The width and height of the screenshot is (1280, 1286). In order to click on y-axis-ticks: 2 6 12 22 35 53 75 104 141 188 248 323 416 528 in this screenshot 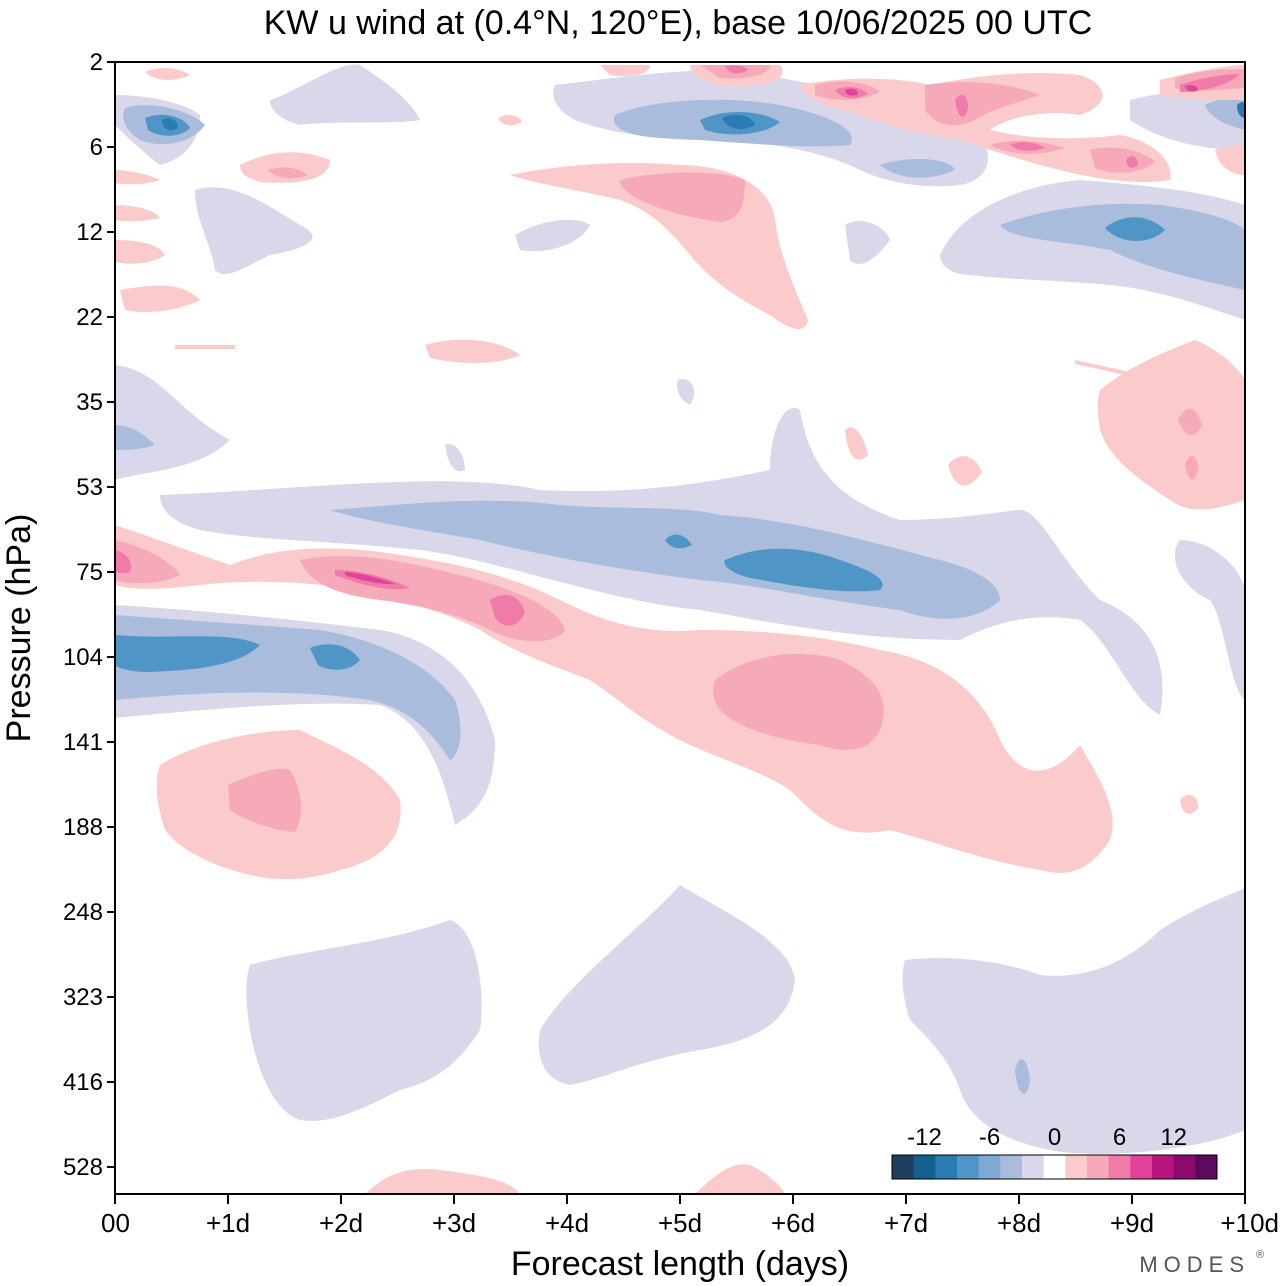, I will do `click(89, 615)`.